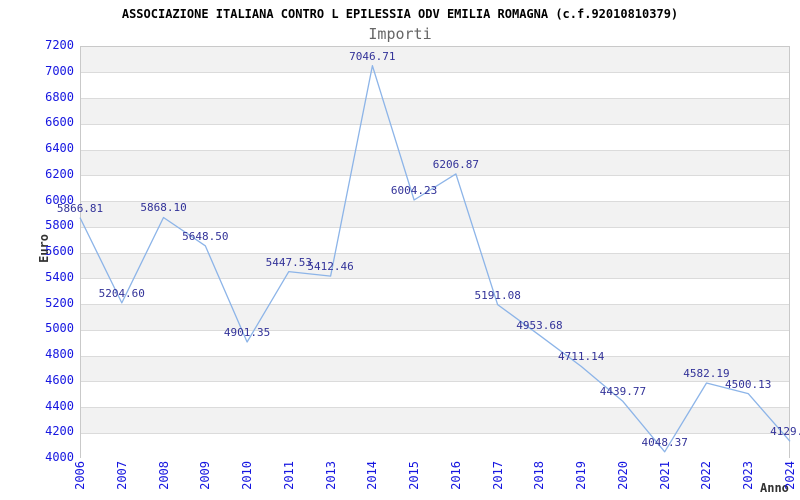 The height and width of the screenshot is (500, 800). I want to click on data-point-label: 4048.37, so click(664, 442).